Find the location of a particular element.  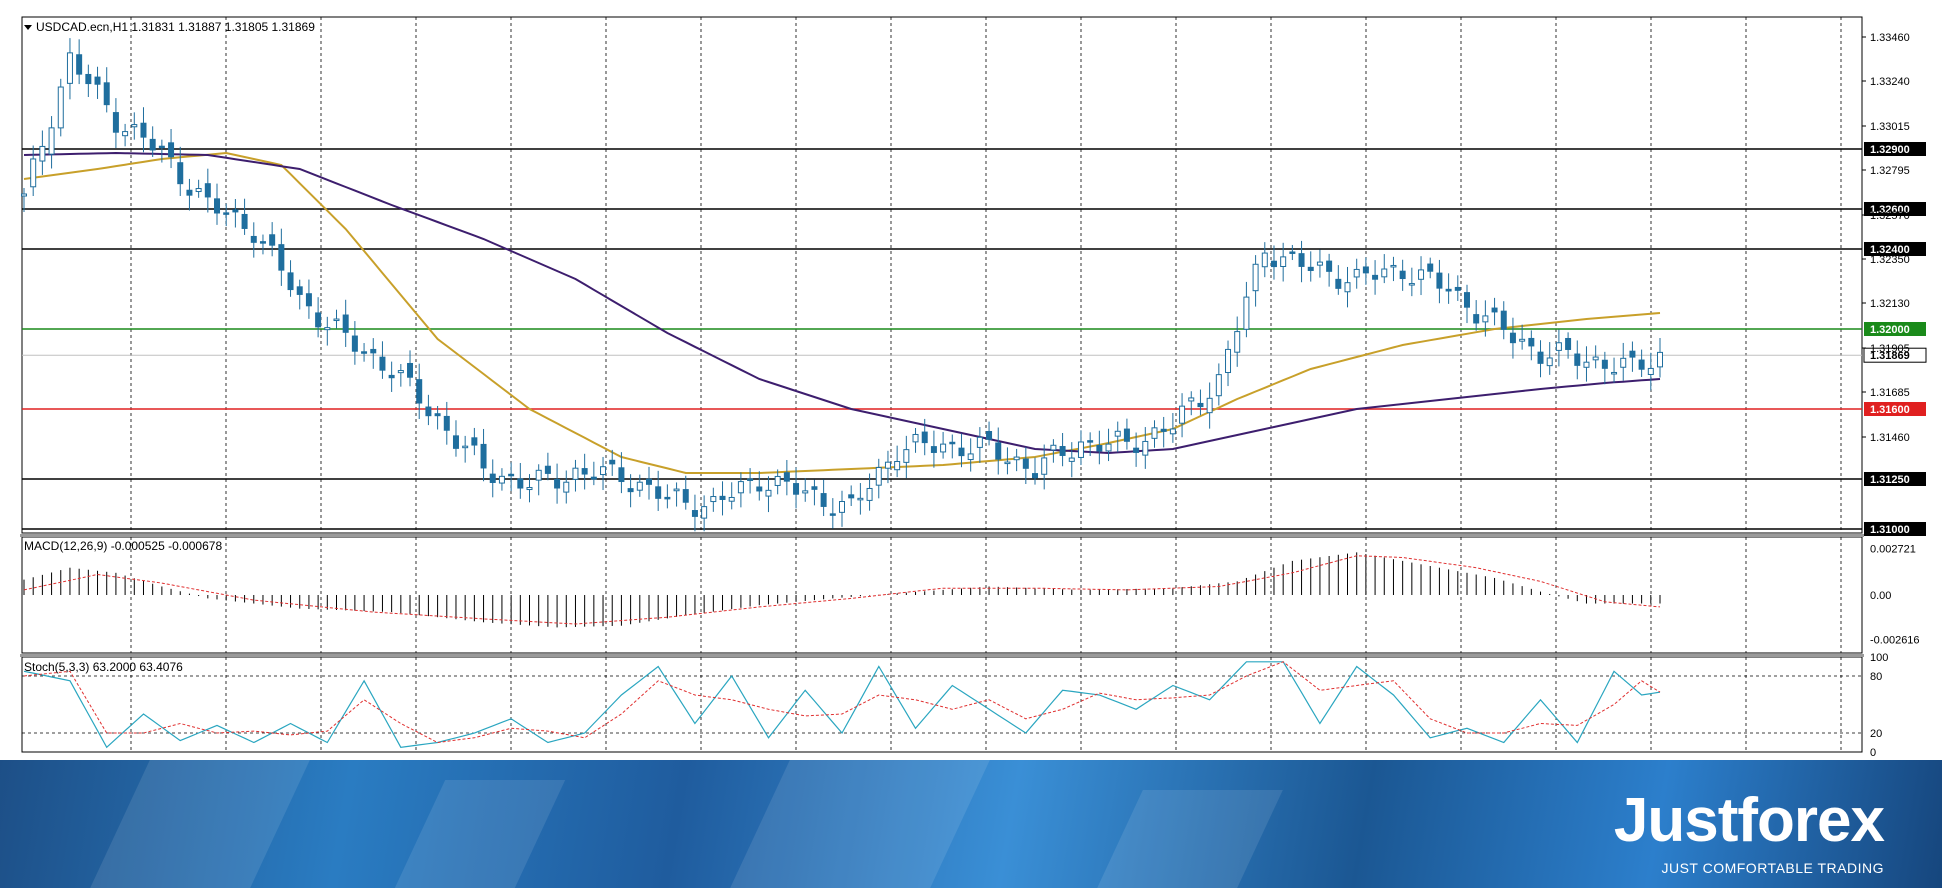

level-price-label: 1.32900 is located at coordinates (1890, 150).